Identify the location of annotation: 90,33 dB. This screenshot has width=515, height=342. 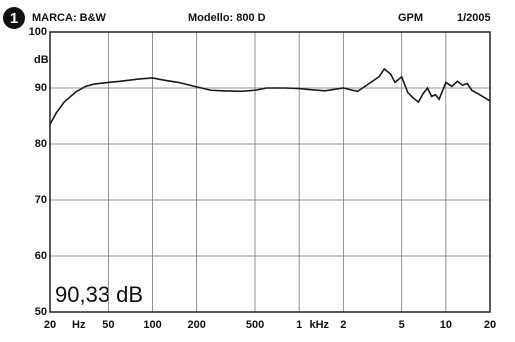
(99, 294).